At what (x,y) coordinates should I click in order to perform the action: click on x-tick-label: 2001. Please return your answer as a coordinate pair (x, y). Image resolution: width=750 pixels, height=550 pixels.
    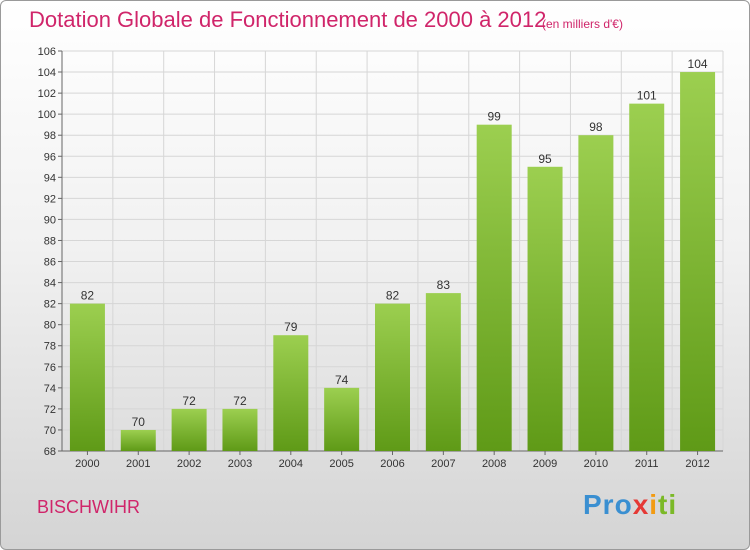
    Looking at the image, I should click on (138, 464).